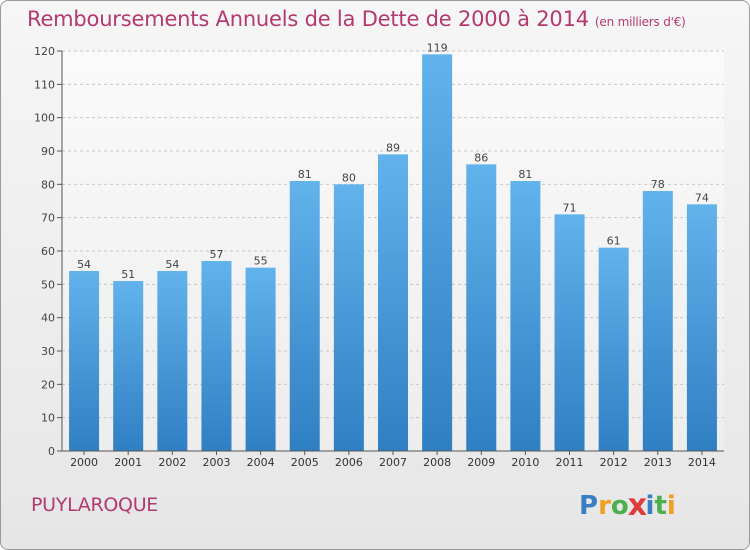 The height and width of the screenshot is (550, 750). What do you see at coordinates (657, 321) in the screenshot?
I see `bar-2013` at bounding box center [657, 321].